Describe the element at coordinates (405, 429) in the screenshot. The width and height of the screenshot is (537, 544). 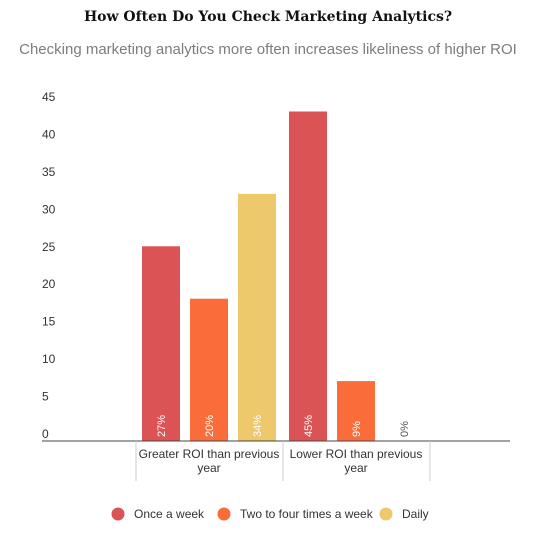
I see `bar-data-label: 0%` at that location.